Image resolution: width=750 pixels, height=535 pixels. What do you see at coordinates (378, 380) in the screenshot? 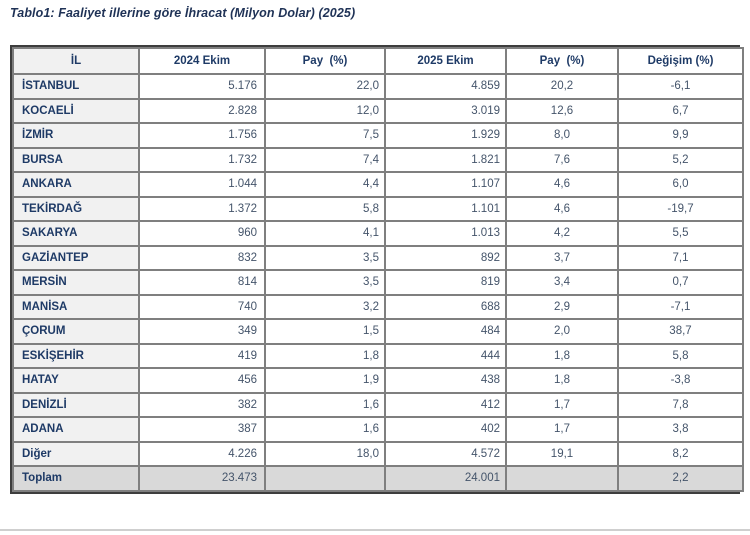
I see `table-row: HATAY 456 1,9 438 1,8 -3,8` at bounding box center [378, 380].